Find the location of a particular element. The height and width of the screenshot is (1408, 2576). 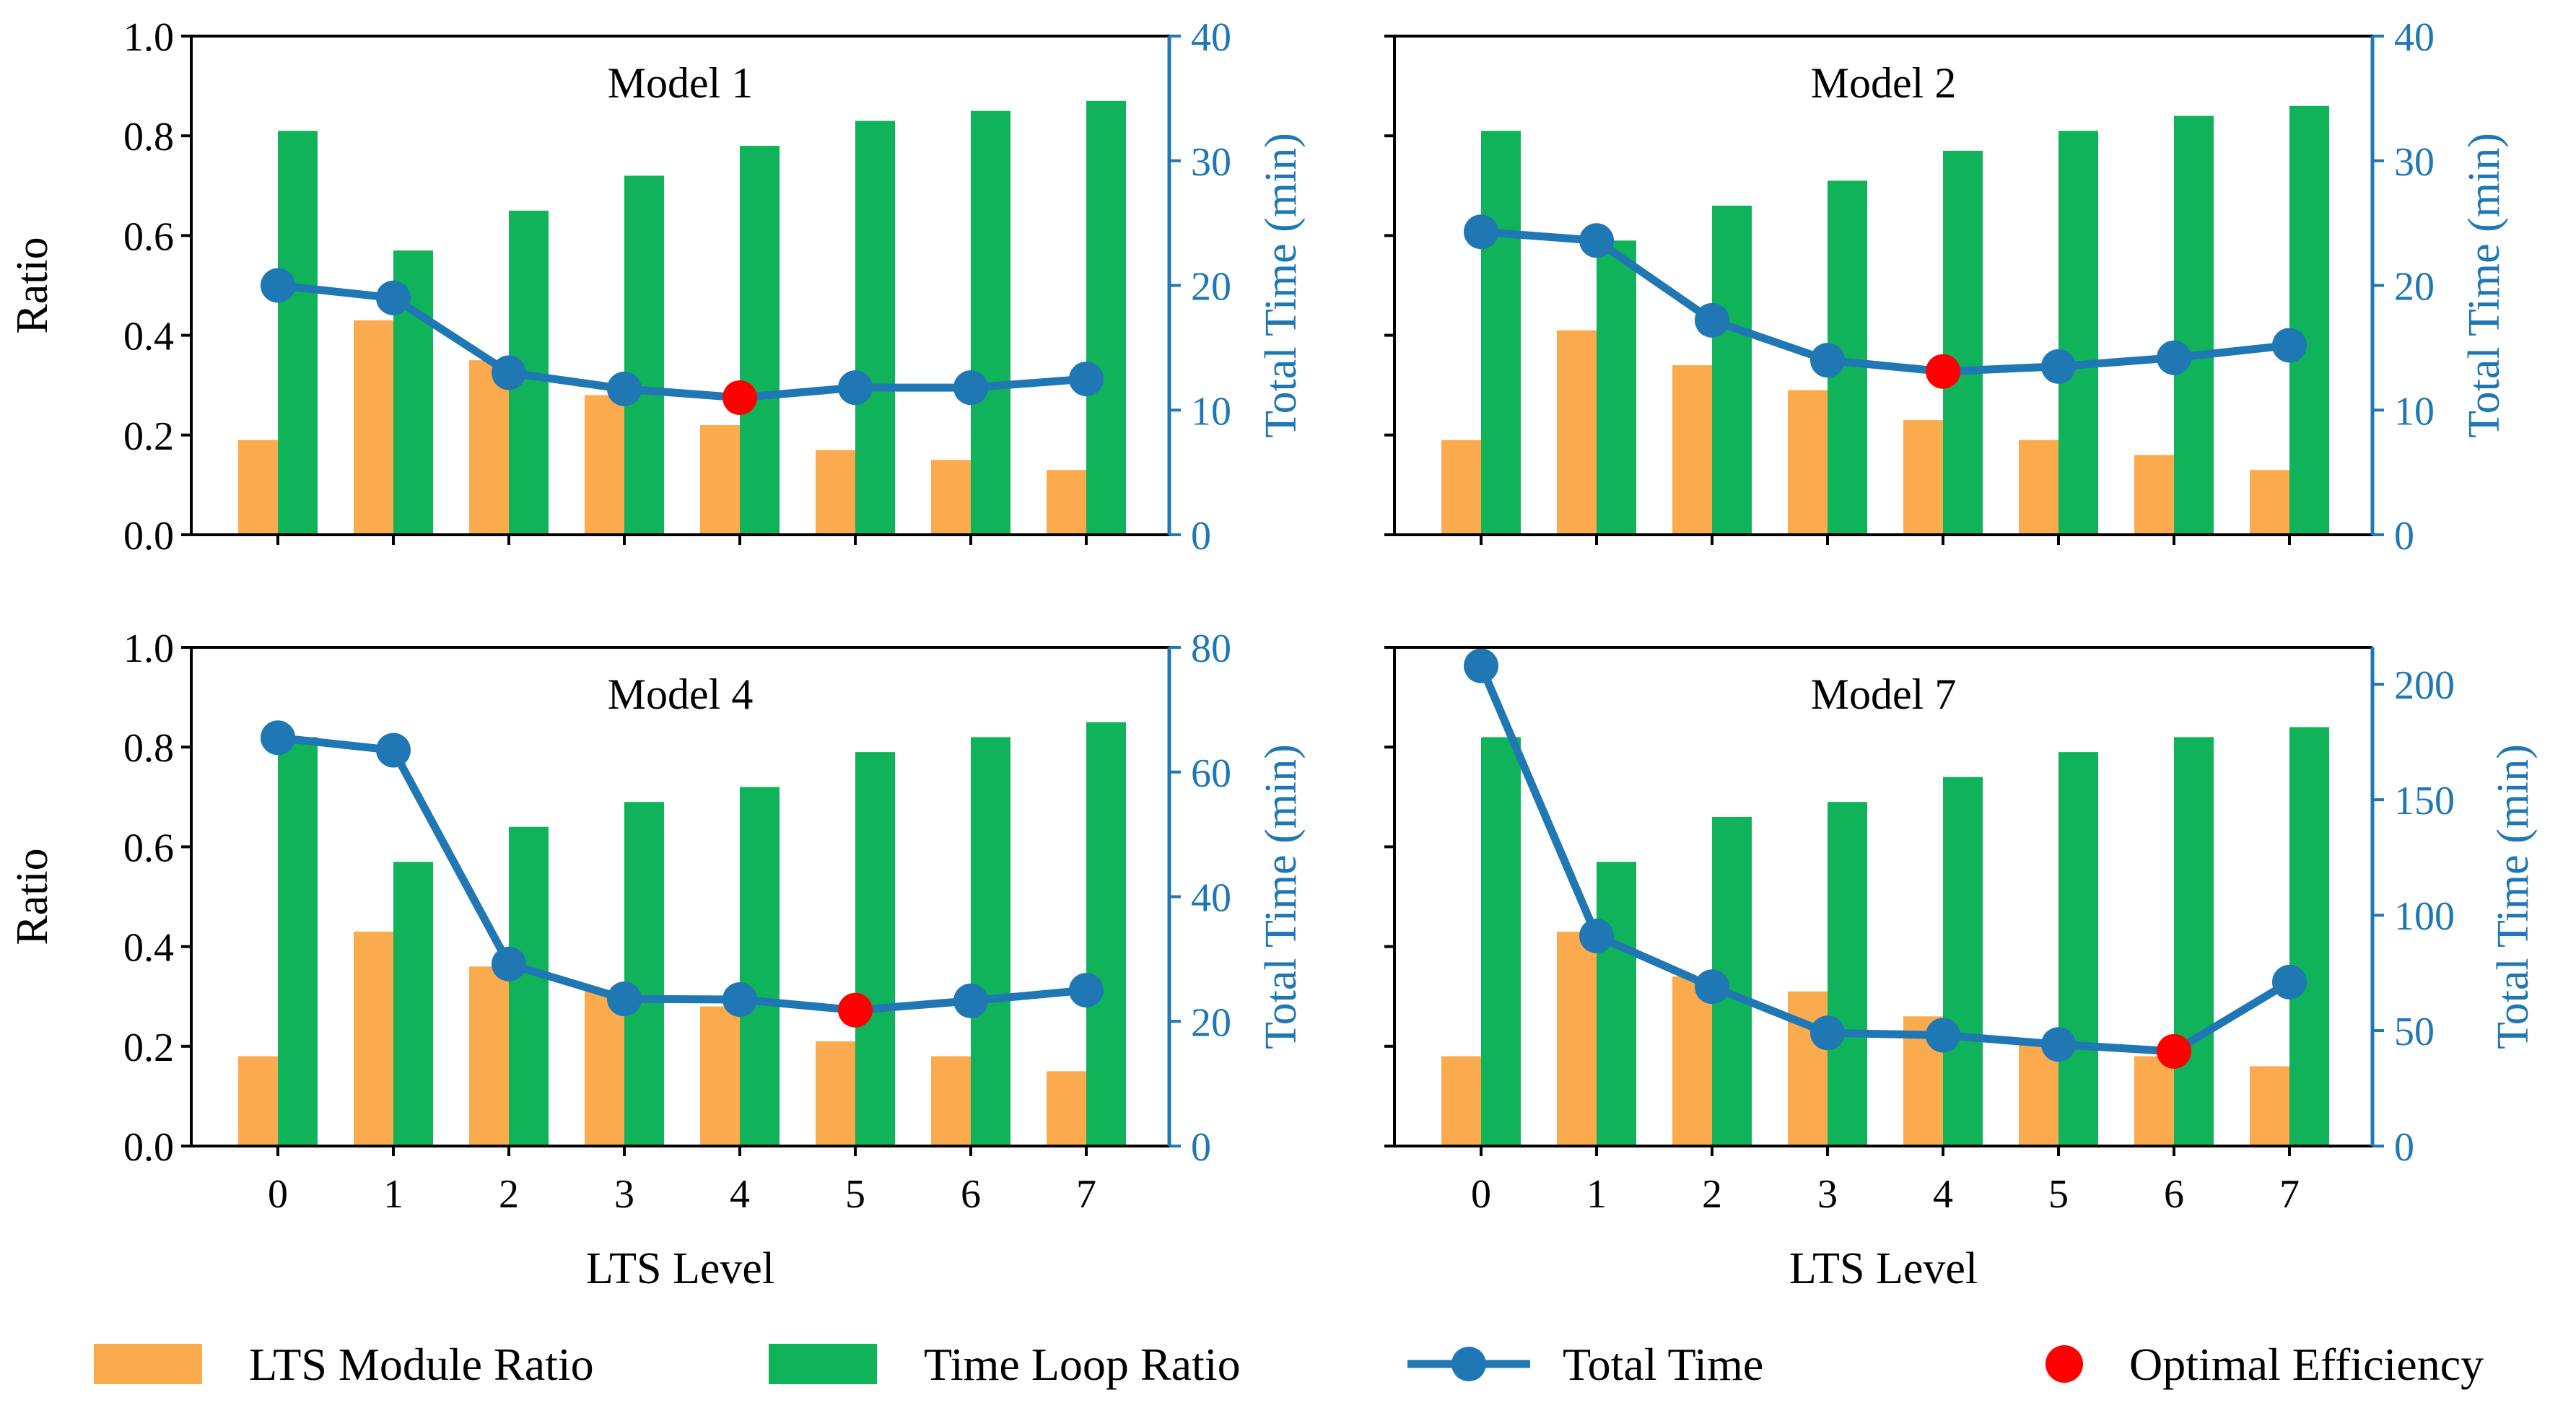

right-tick-label: 60 is located at coordinates (1211, 773).